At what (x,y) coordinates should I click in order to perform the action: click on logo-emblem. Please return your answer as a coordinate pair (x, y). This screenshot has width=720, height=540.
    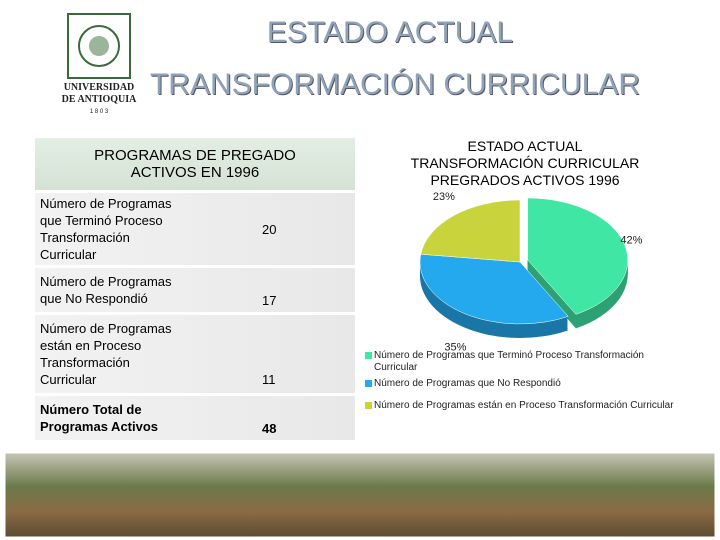
    Looking at the image, I should click on (99, 46).